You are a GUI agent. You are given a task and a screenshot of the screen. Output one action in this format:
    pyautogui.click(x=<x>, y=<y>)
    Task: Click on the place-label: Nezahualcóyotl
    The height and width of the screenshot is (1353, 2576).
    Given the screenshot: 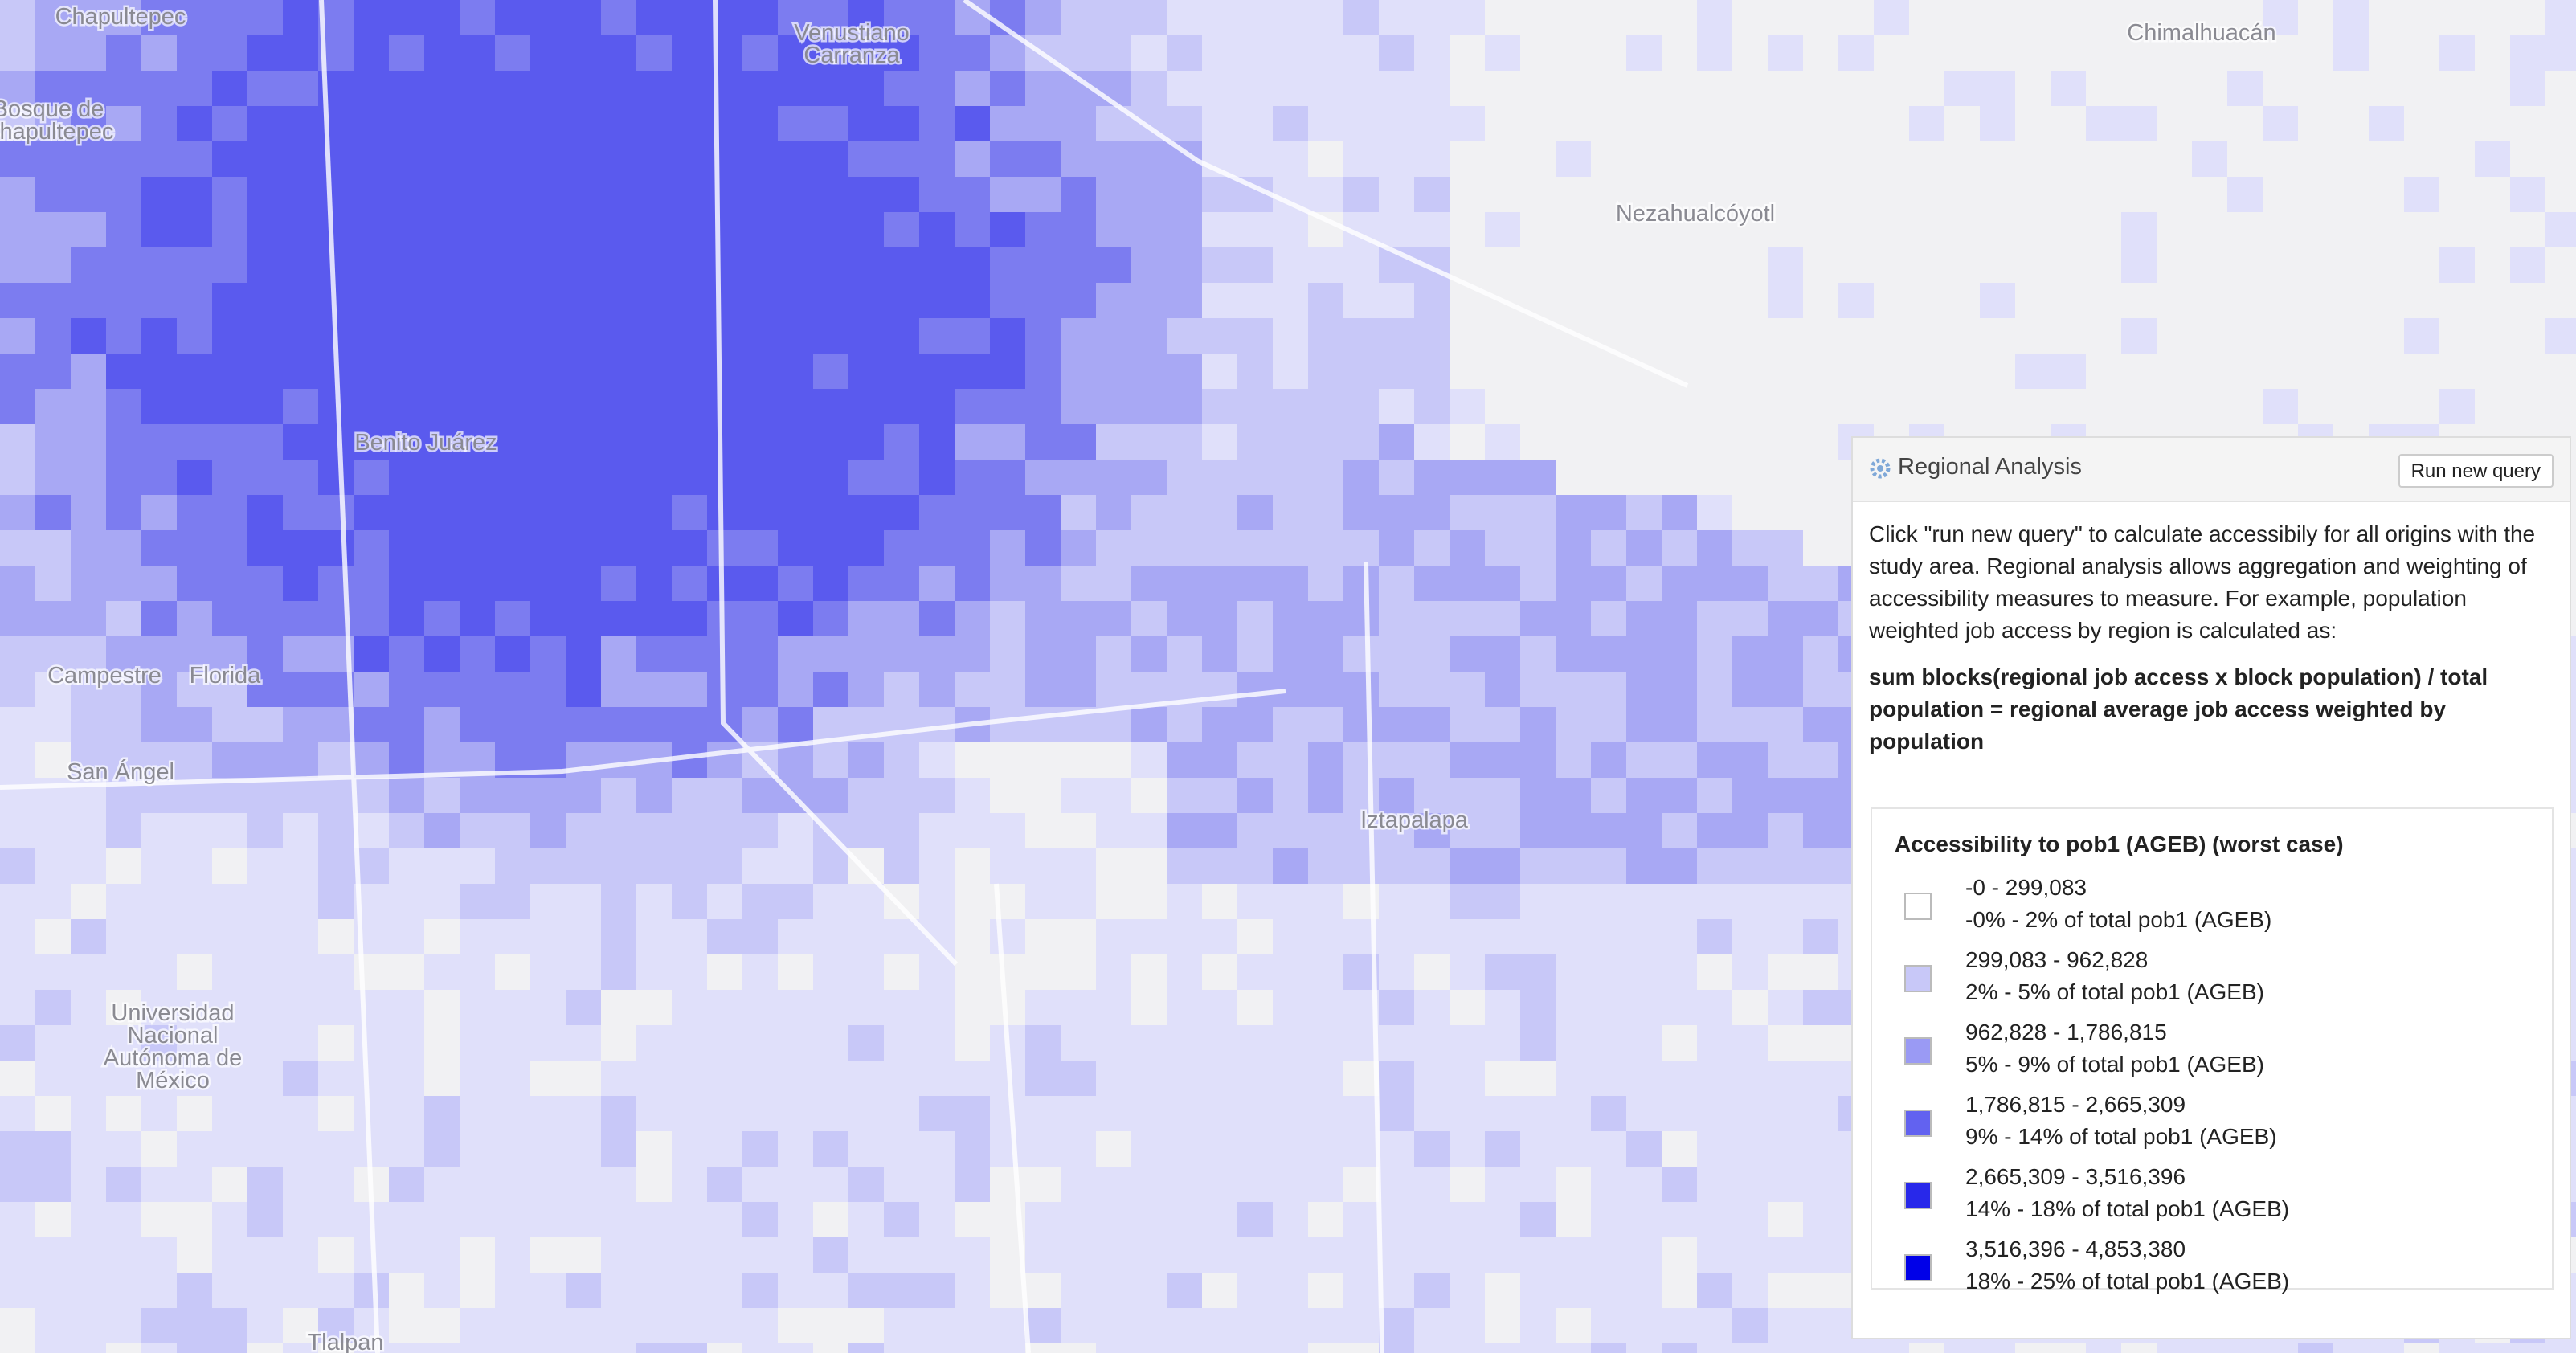 What is the action you would take?
    pyautogui.click(x=1695, y=214)
    